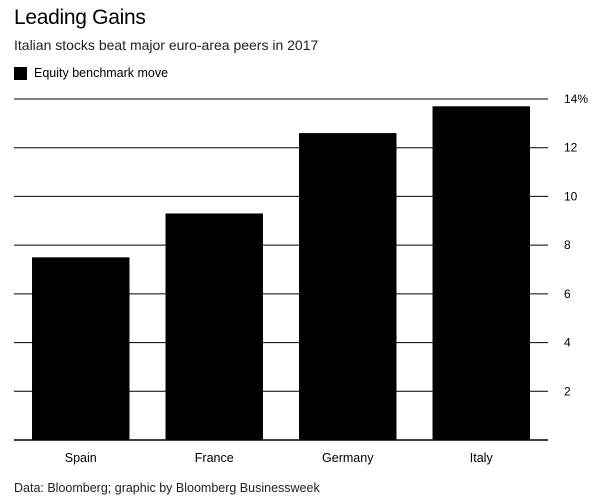 This screenshot has height=504, width=600. What do you see at coordinates (214, 458) in the screenshot?
I see `x-tick-label-france: France` at bounding box center [214, 458].